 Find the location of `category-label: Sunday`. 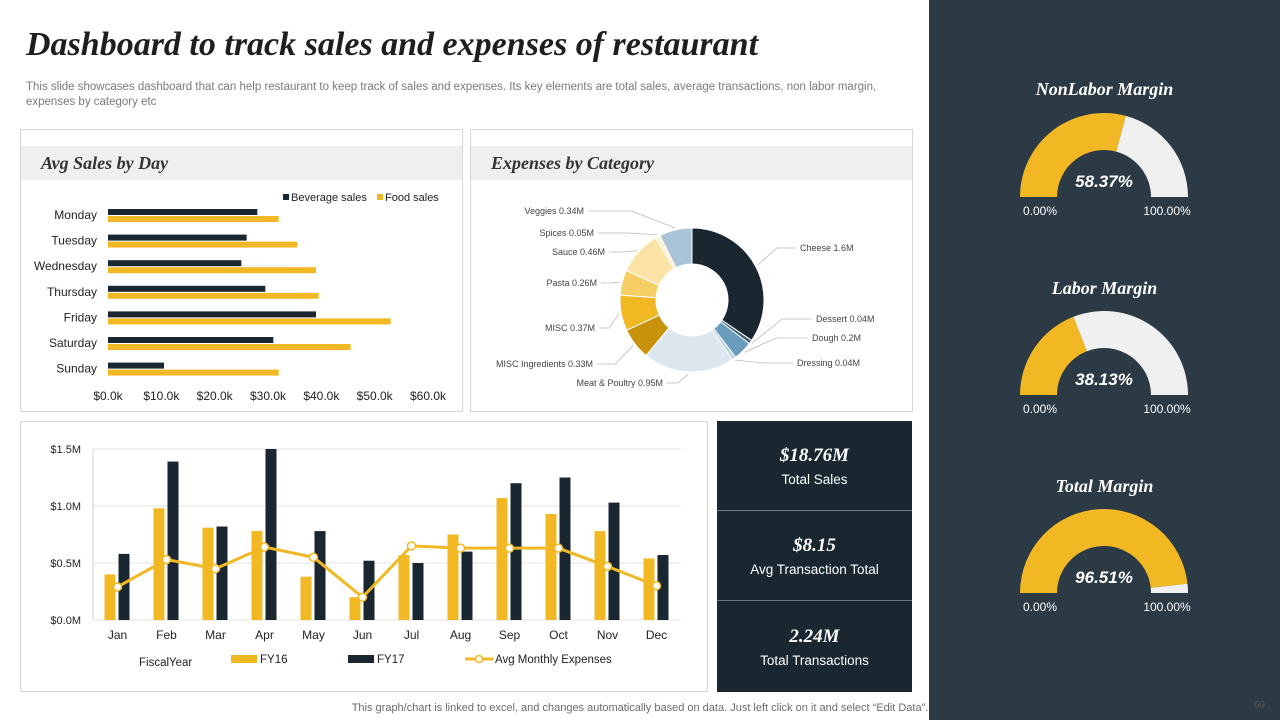

category-label: Sunday is located at coordinates (76, 369).